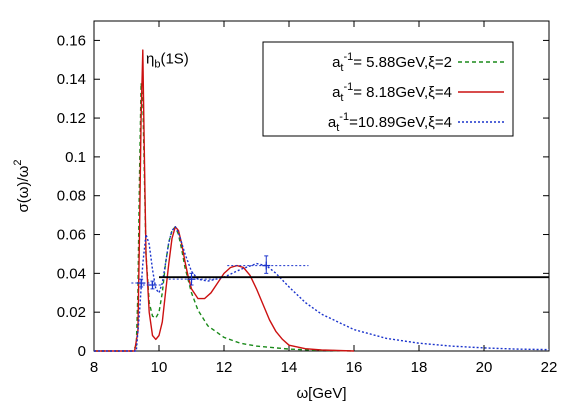 This screenshot has width=581, height=407. Describe the element at coordinates (159, 367) in the screenshot. I see `x-tick-label: 10` at that location.